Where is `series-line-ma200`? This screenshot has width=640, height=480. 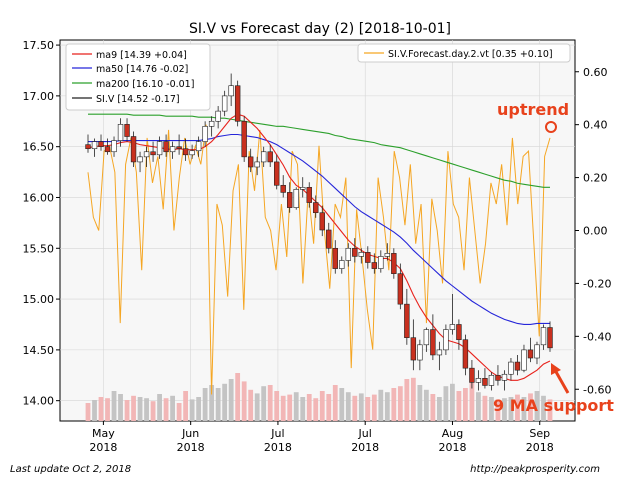
series-line-ma200 is located at coordinates (319, 150).